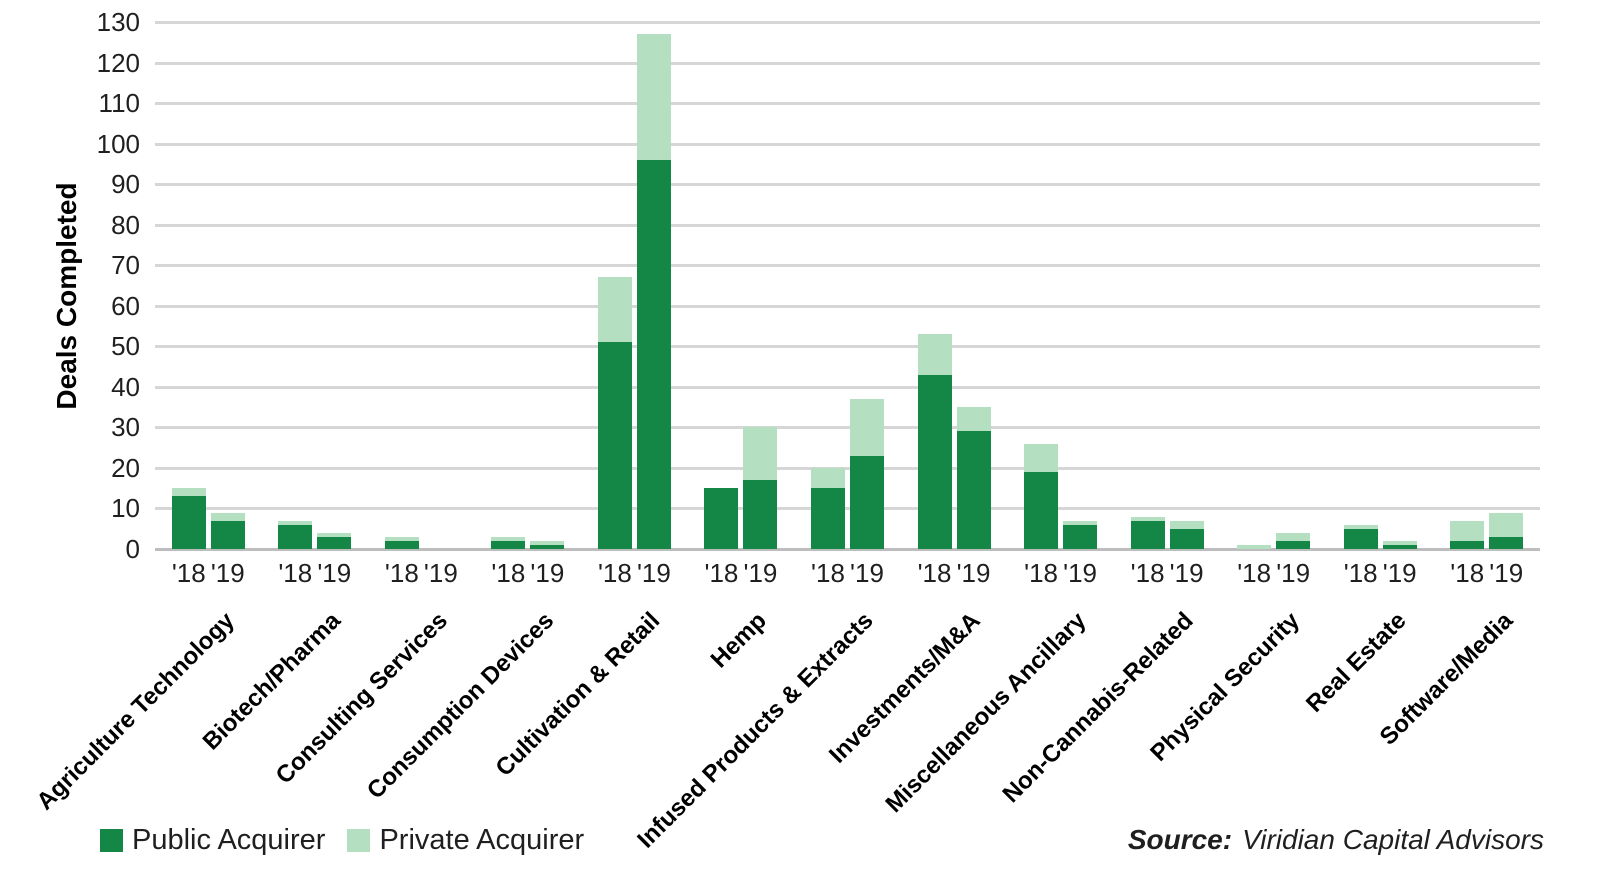 This screenshot has height=879, width=1600. What do you see at coordinates (986, 712) in the screenshot?
I see `category-label: Miscellaneous Ancillary` at bounding box center [986, 712].